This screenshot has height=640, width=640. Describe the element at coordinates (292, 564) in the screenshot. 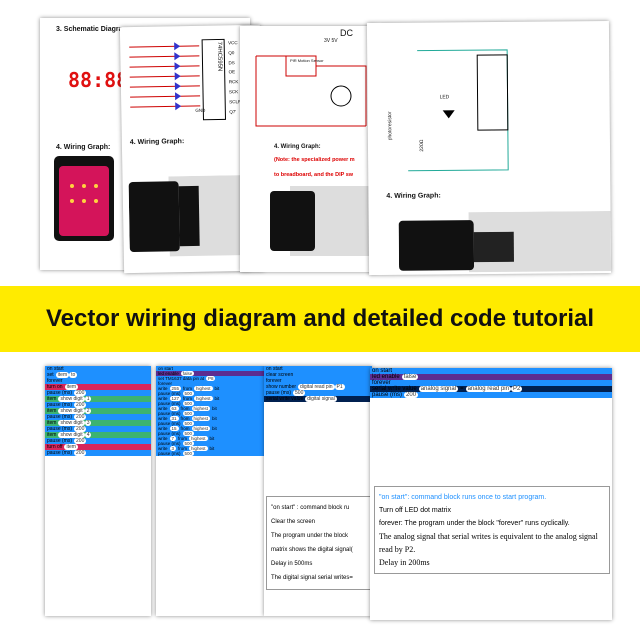

I see `note-line: Delay in 500ms` at that location.